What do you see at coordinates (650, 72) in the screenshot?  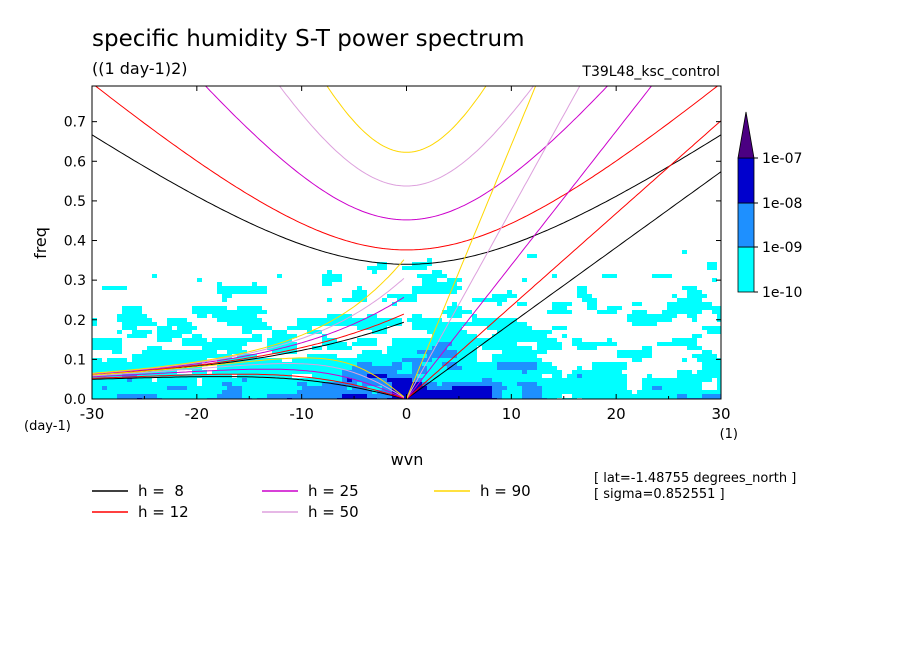 I see `dataset-label: T39L48_ksc_control` at bounding box center [650, 72].